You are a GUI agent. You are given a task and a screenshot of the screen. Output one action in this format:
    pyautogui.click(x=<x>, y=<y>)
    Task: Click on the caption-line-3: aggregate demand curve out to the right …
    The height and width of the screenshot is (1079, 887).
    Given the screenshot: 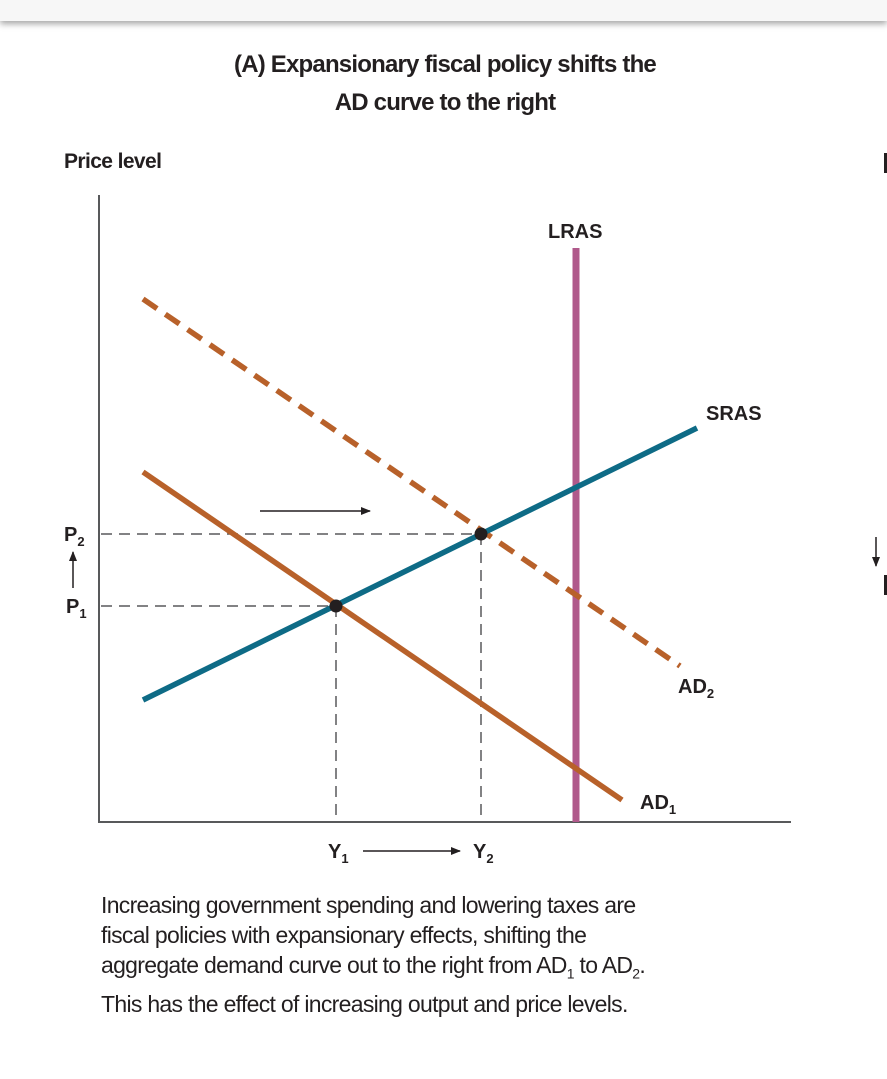 What is the action you would take?
    pyautogui.click(x=373, y=967)
    